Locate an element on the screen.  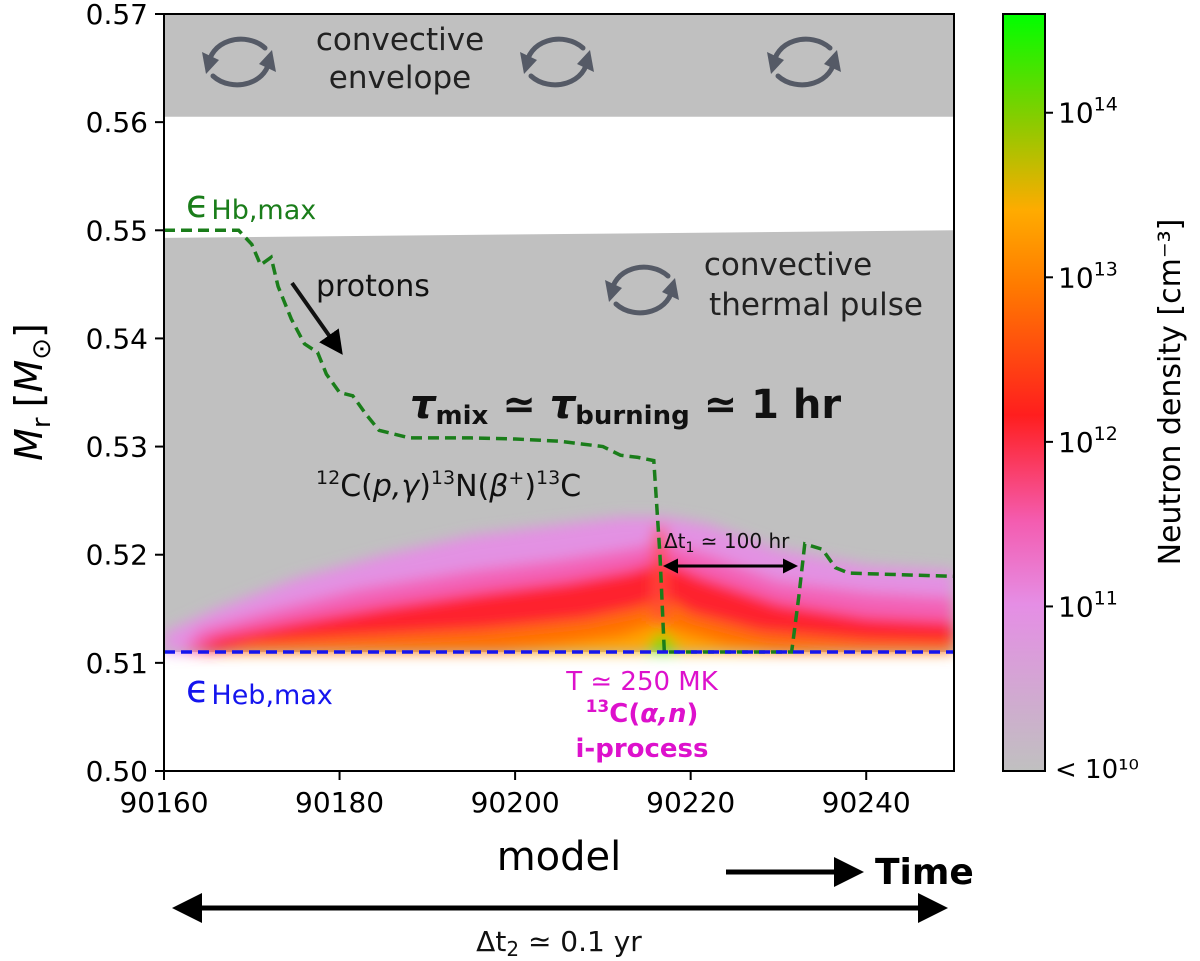
y-label-sub: r is located at coordinates (42, 422).